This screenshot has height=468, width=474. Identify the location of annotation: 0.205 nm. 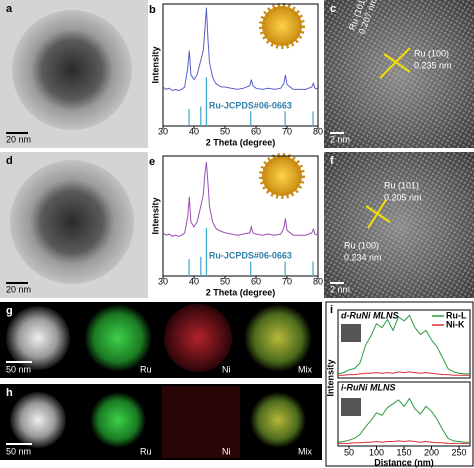
(403, 197).